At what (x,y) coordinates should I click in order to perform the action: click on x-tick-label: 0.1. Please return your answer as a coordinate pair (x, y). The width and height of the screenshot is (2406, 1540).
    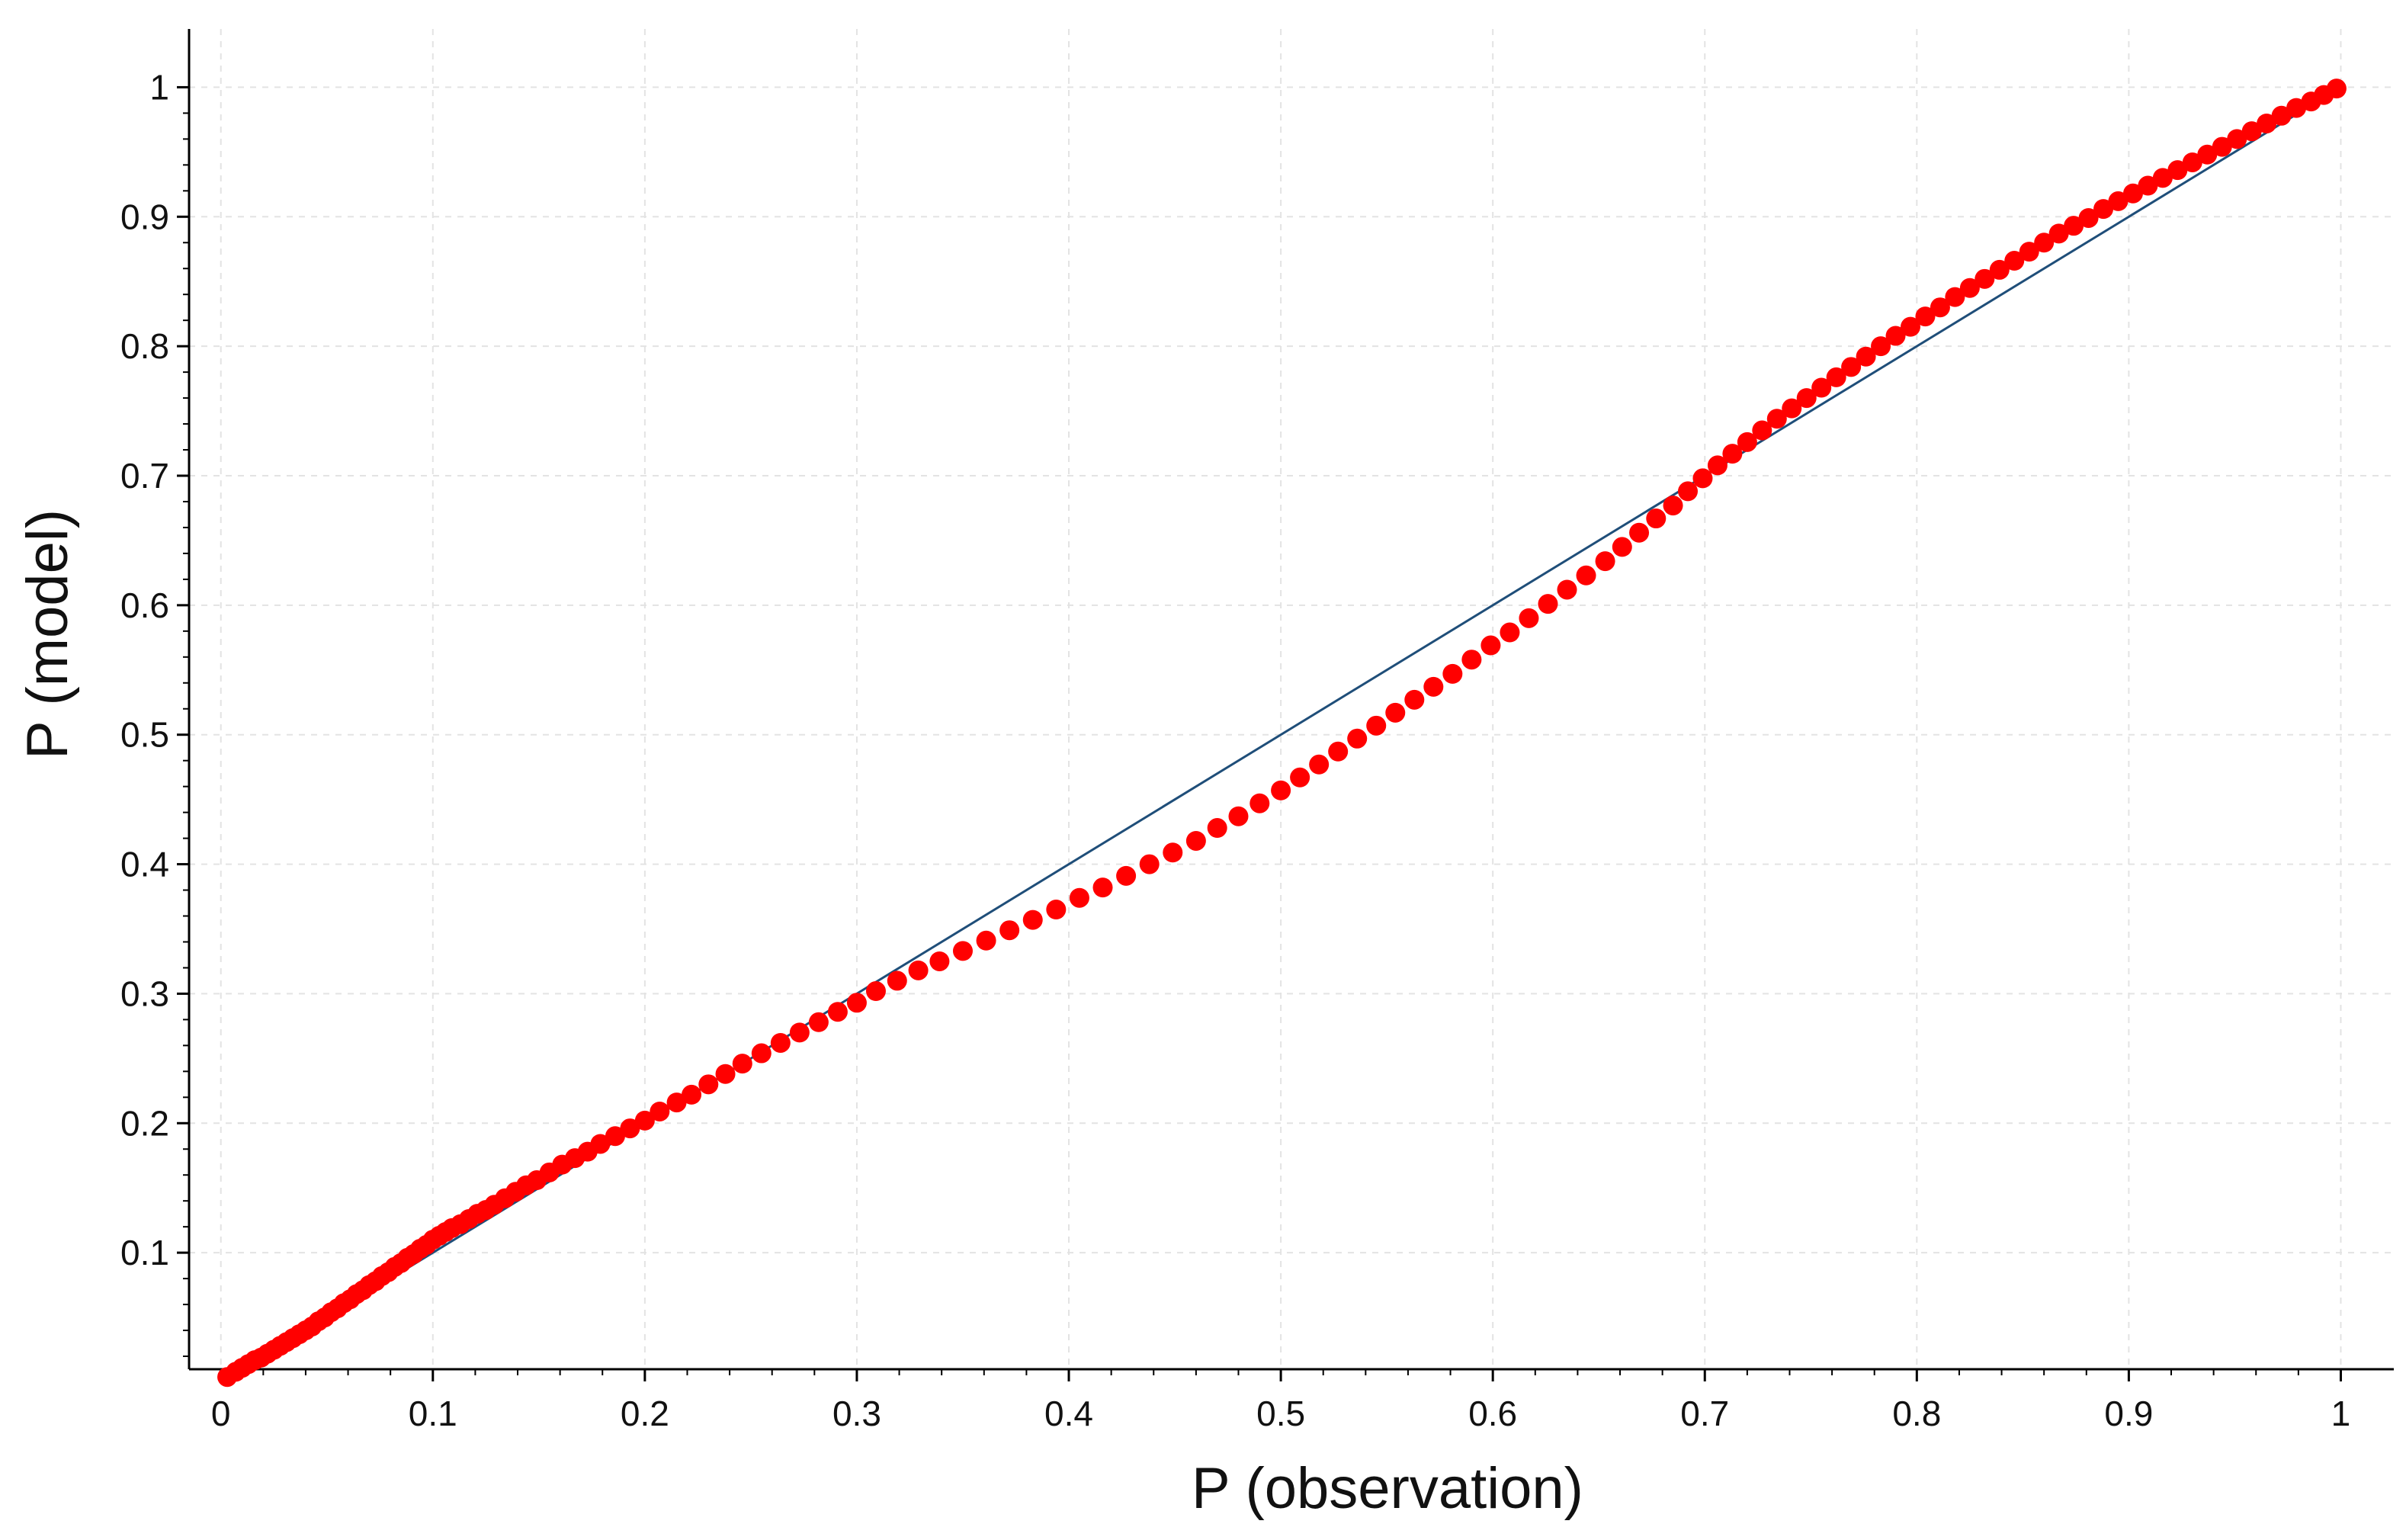
    Looking at the image, I should click on (433, 1413).